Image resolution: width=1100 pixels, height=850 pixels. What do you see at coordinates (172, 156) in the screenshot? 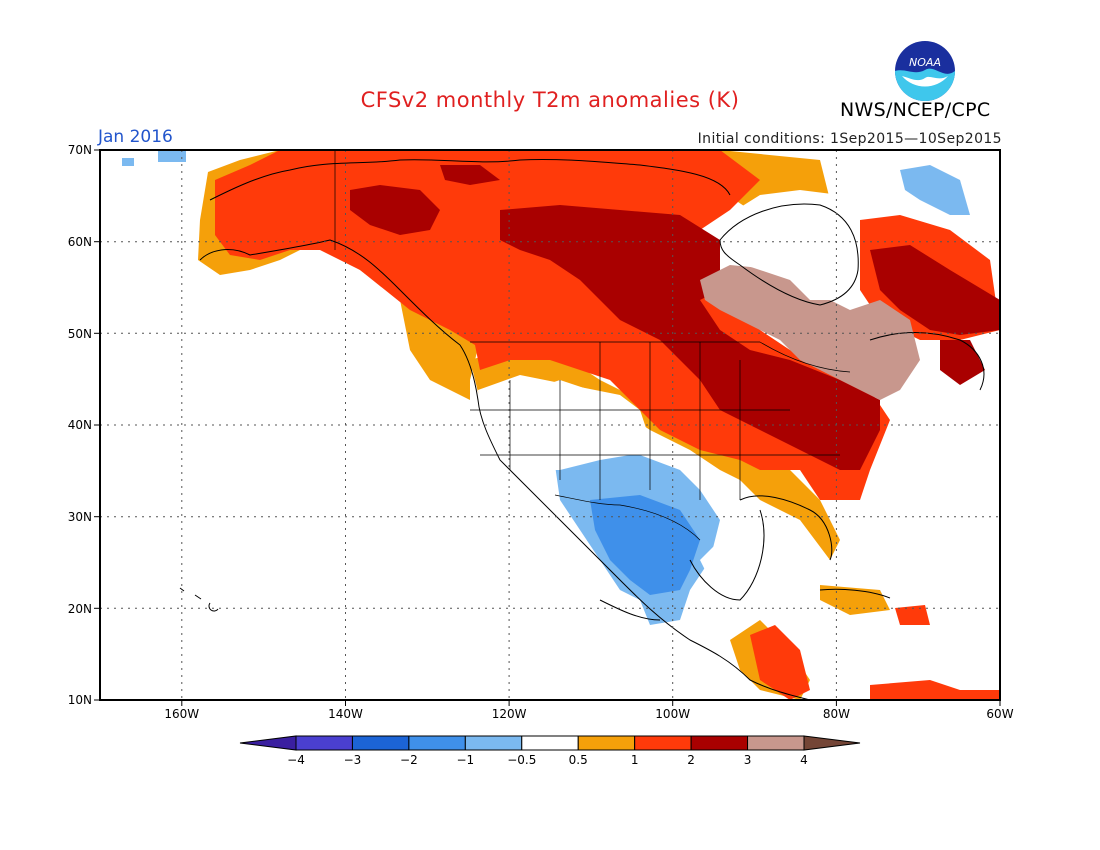
I see `lightblue-region-tiny` at bounding box center [172, 156].